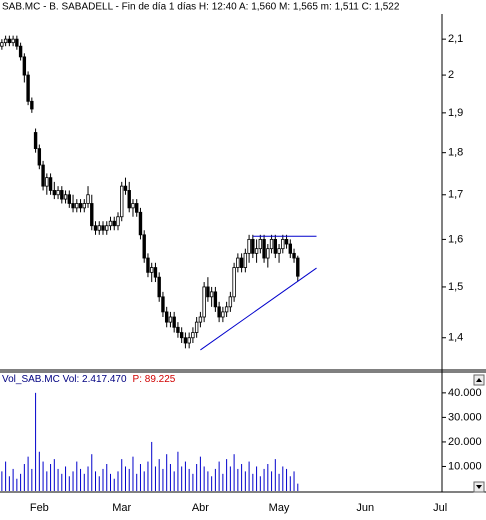  I want to click on volume-subtitle: P: 89.225, so click(154, 379).